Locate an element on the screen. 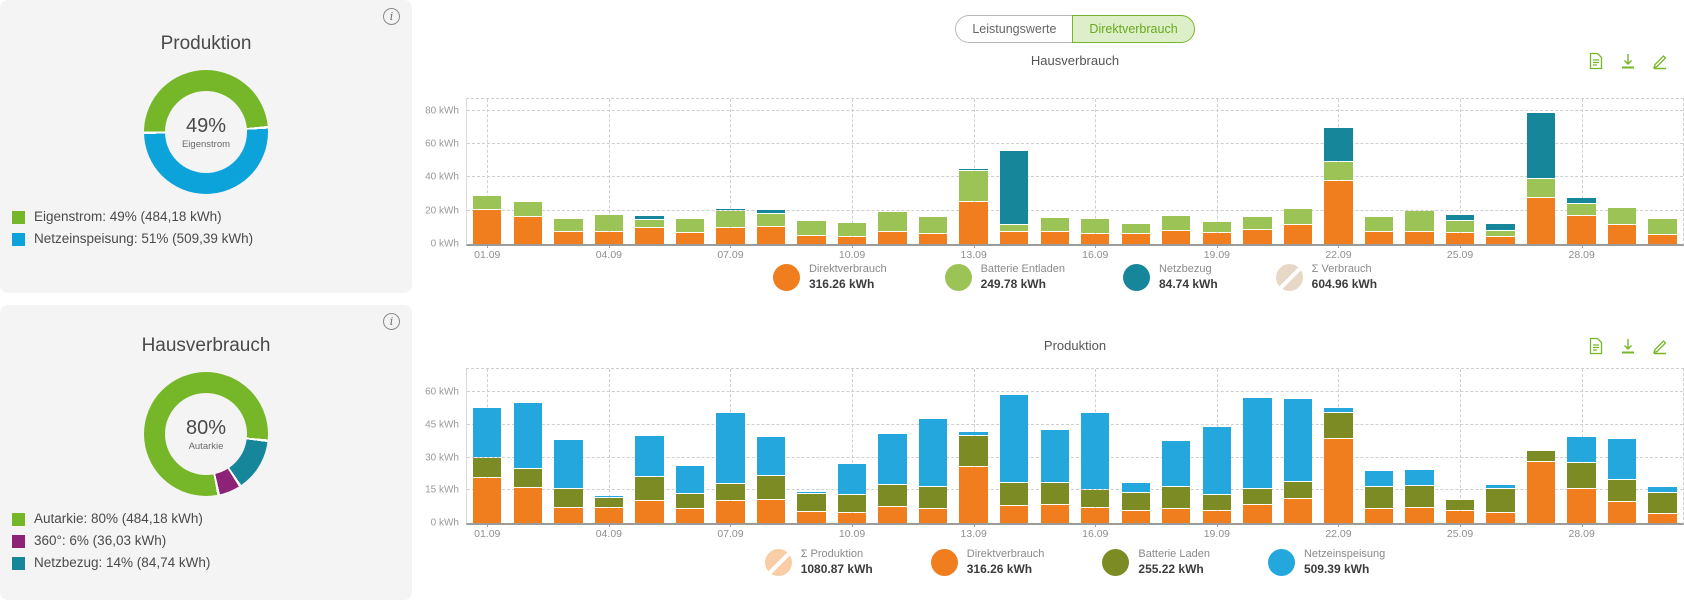 The height and width of the screenshot is (600, 1684). legend-item-batterie-entladen: Batterie Entladen 249.78 kWh is located at coordinates (1004, 277).